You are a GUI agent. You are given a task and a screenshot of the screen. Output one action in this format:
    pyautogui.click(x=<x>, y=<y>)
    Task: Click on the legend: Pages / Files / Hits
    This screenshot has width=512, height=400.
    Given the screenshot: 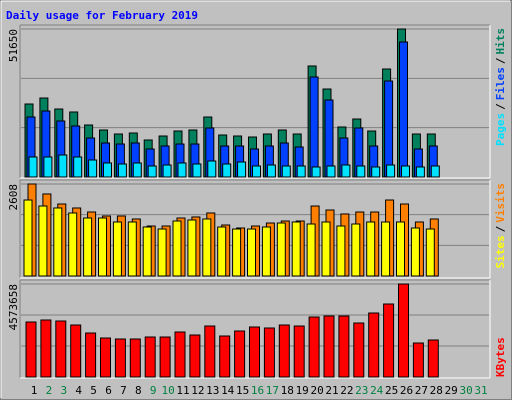 What is the action you would take?
    pyautogui.click(x=500, y=87)
    